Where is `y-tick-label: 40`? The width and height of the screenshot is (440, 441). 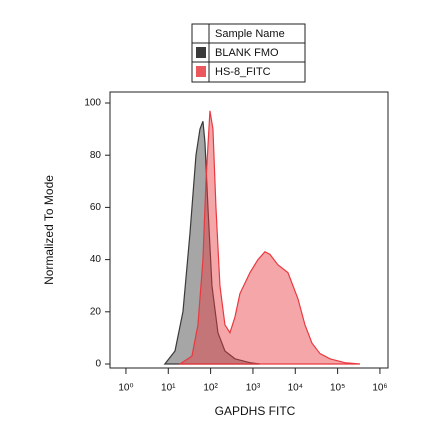
y-tick-label: 40 is located at coordinates (96, 259).